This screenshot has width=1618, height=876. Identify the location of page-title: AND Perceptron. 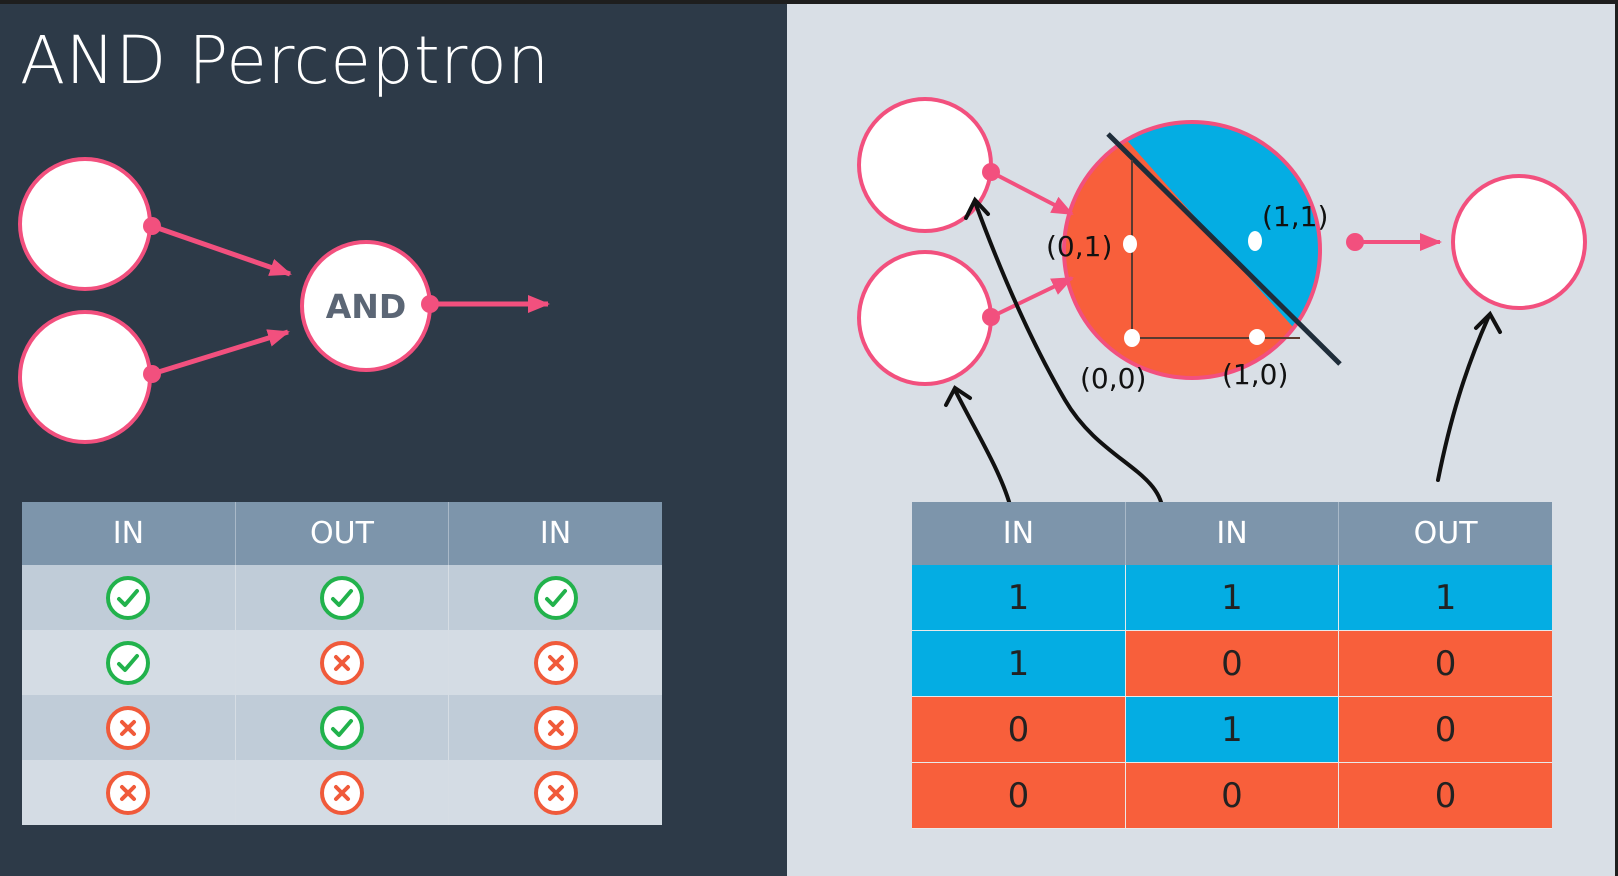
(285, 60).